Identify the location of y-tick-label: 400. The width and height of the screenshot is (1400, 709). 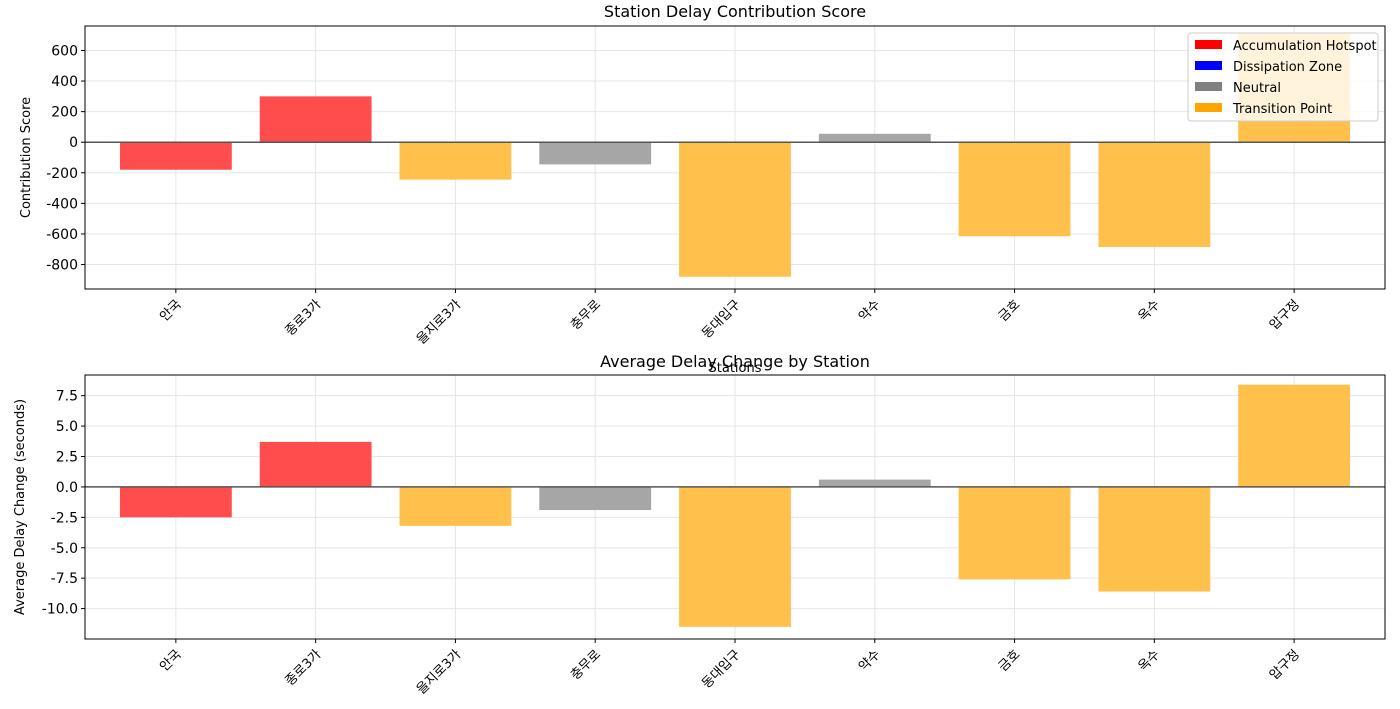
(64, 82).